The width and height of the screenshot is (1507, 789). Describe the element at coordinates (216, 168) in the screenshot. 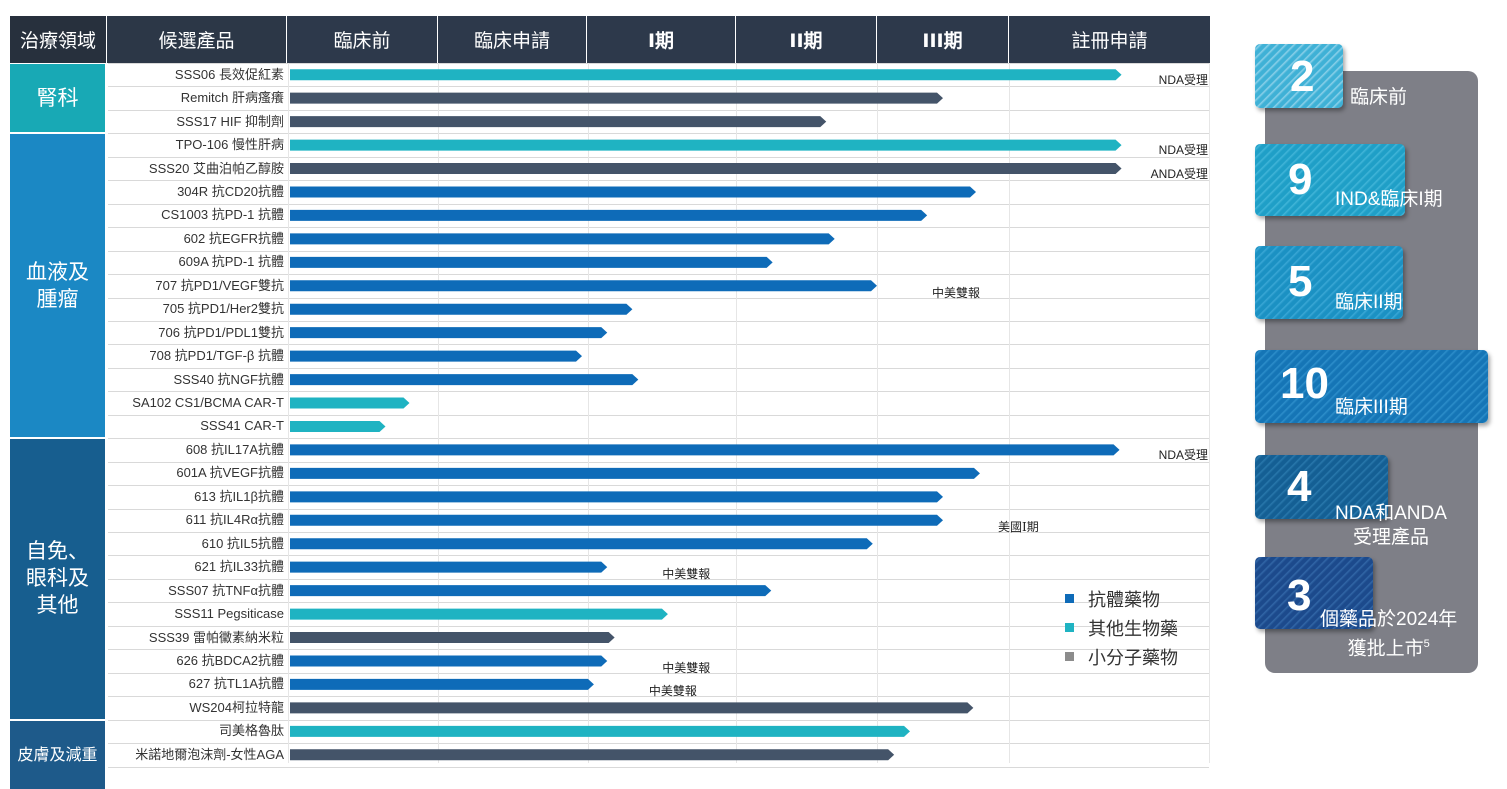

I see `product-label: SSS20 艾曲泊帕乙醇胺` at that location.